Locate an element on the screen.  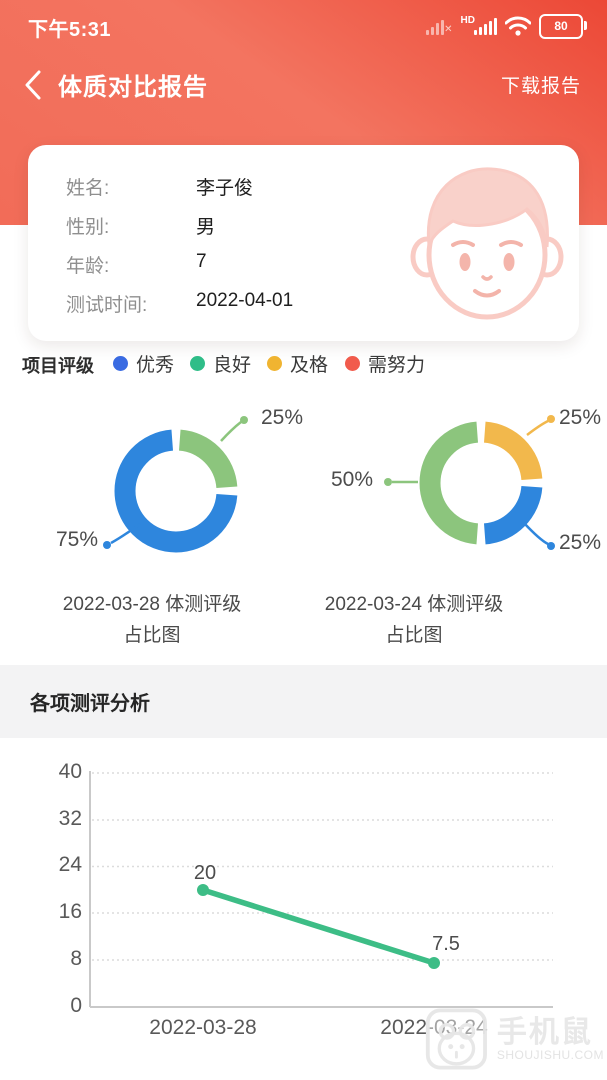
legend-item-needs-work: 需努力 is located at coordinates (385, 363).